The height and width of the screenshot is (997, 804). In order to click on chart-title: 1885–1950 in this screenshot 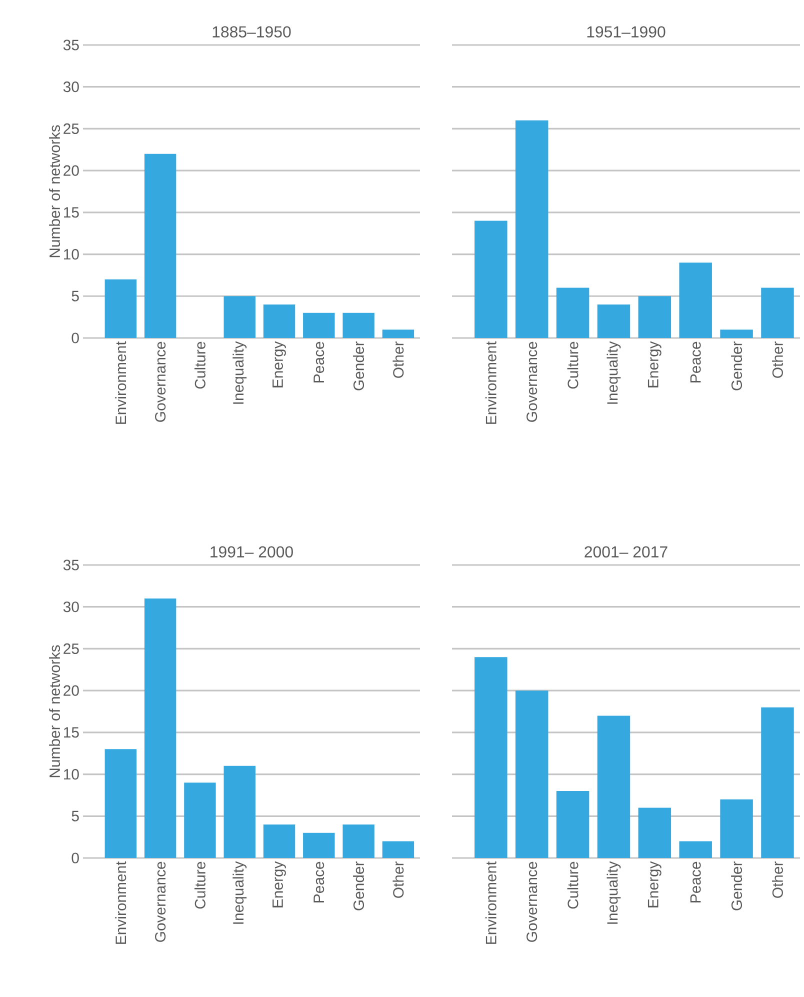, I will do `click(251, 32)`.